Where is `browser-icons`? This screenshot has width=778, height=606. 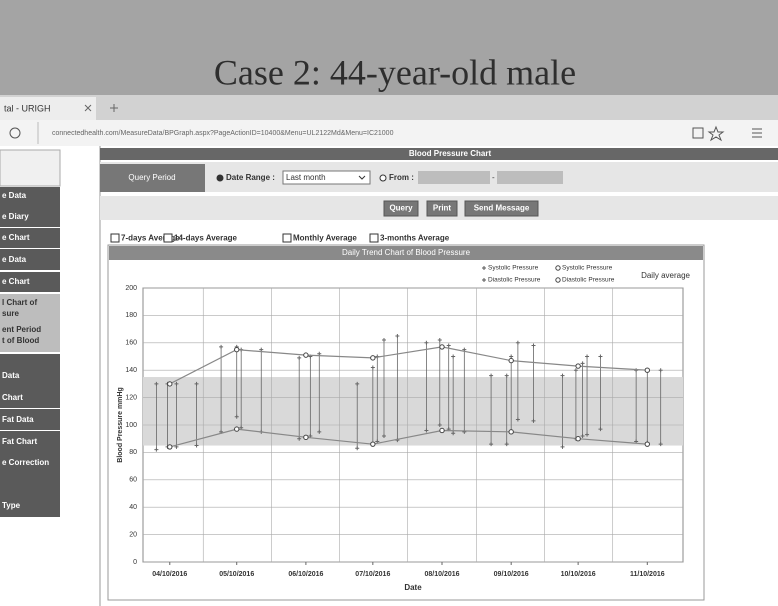 browser-icons is located at coordinates (727, 133).